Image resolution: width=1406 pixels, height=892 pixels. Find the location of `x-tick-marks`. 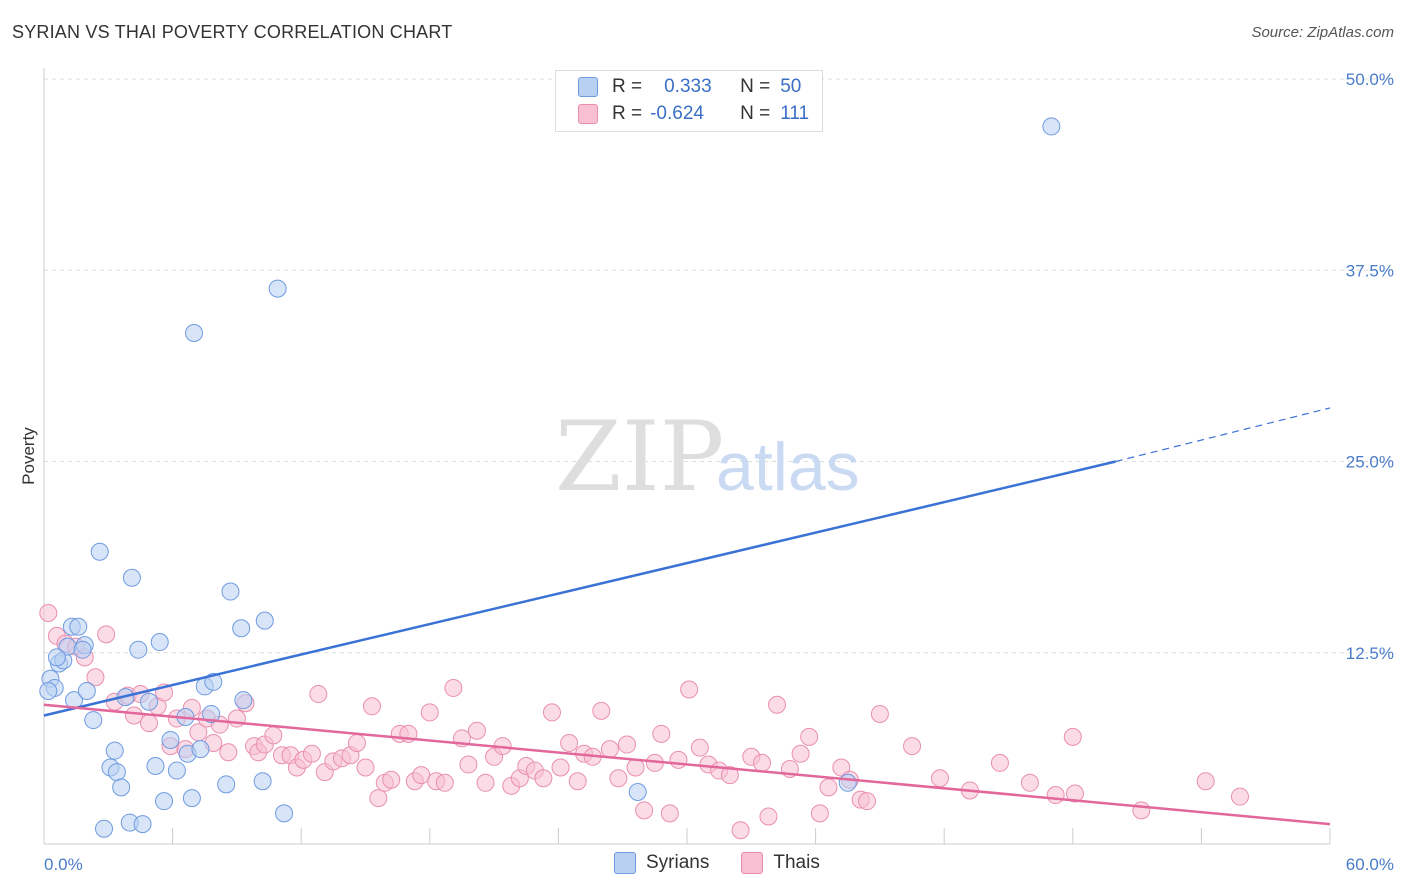

x-tick-marks is located at coordinates (751, 836).